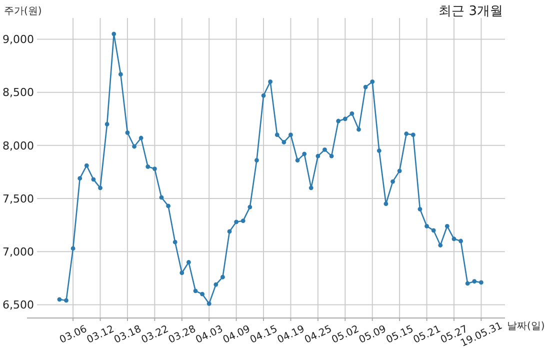 Image resolution: width=550 pixels, height=360 pixels. I want to click on y-tick-label: 9,000, so click(18, 39).